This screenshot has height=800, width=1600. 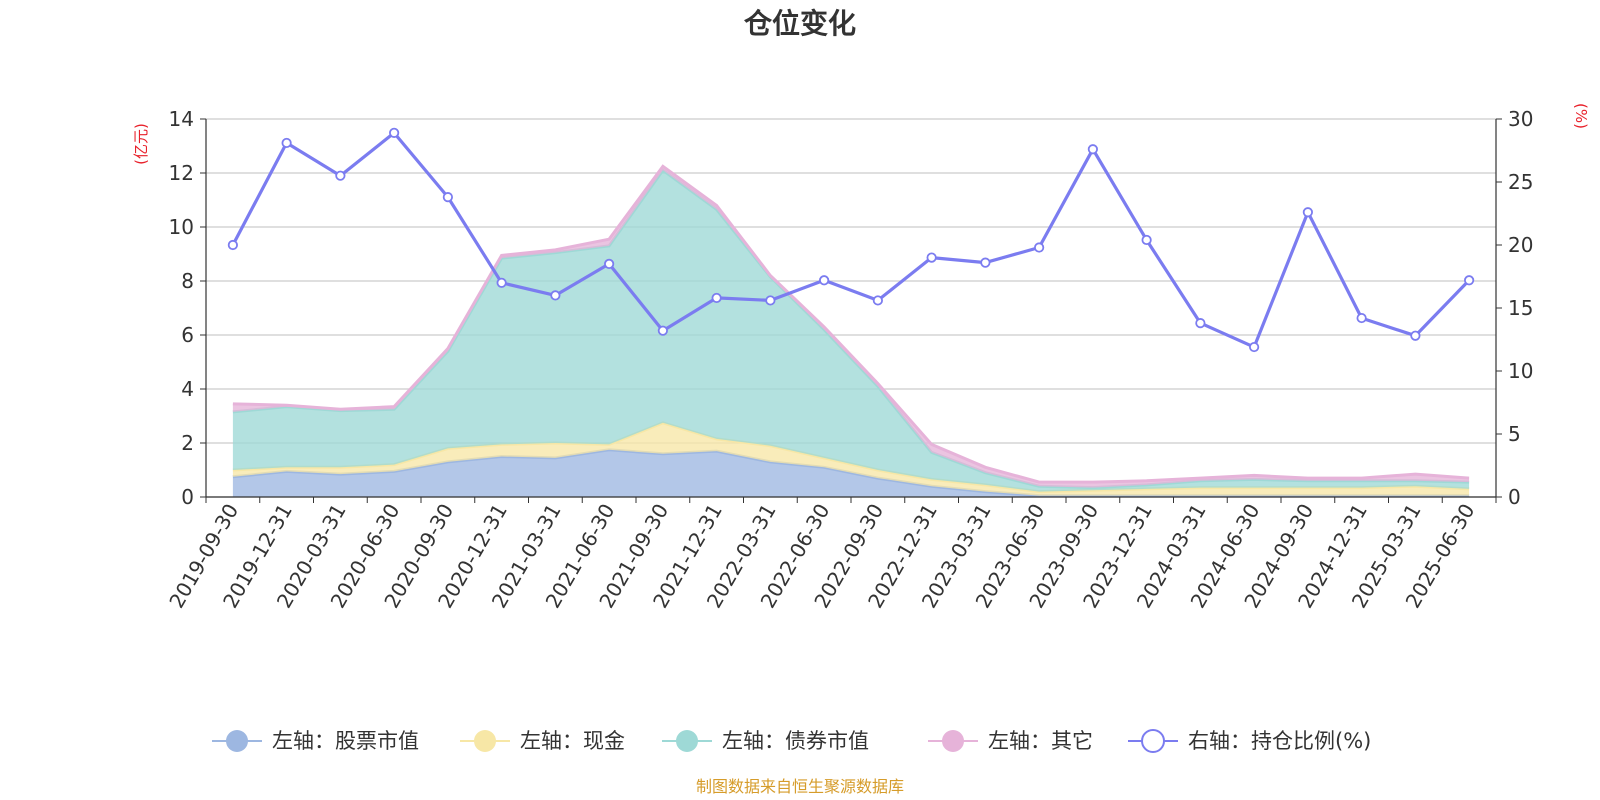 What do you see at coordinates (800, 786) in the screenshot?
I see `source-note: 制图数据来自恒生聚源数据库` at bounding box center [800, 786].